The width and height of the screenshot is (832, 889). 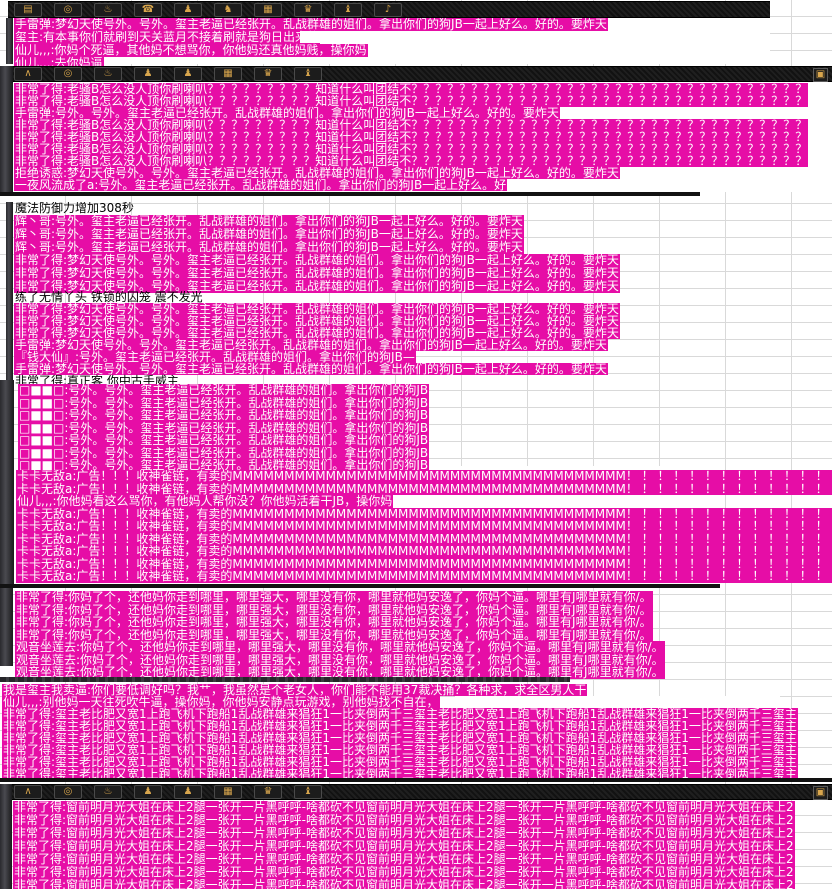 I want to click on chat-line: 魔法防御力增加308秒, so click(x=74, y=208).